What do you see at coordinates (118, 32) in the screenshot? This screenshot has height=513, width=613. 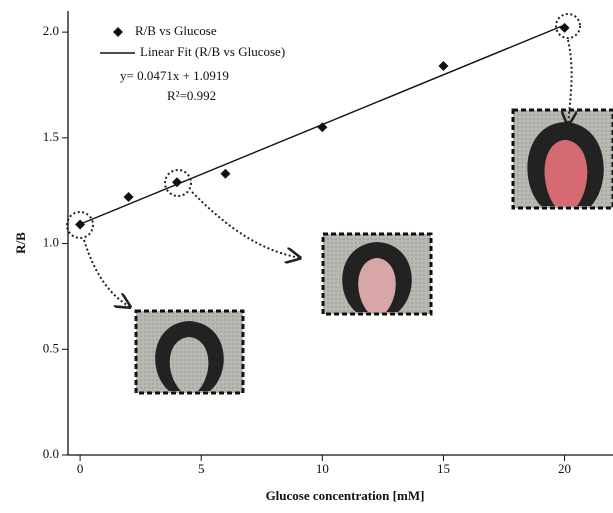 I see `legend-marker` at bounding box center [118, 32].